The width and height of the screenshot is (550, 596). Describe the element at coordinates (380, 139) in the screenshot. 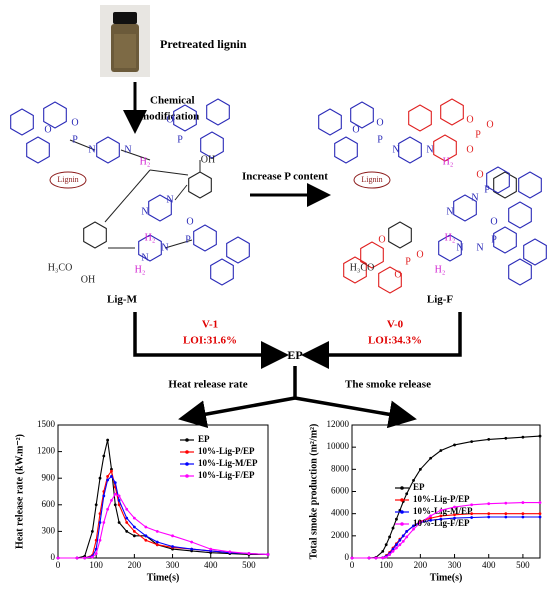

I see `atom-label: P` at that location.